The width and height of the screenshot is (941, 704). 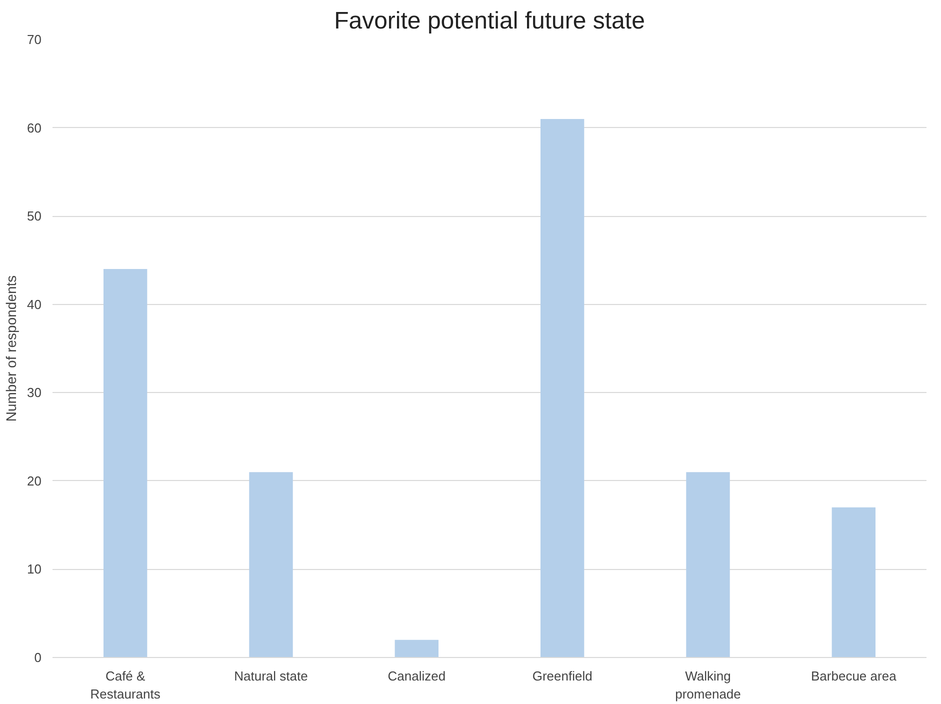 I want to click on y-tick-label: 0, so click(x=38, y=657).